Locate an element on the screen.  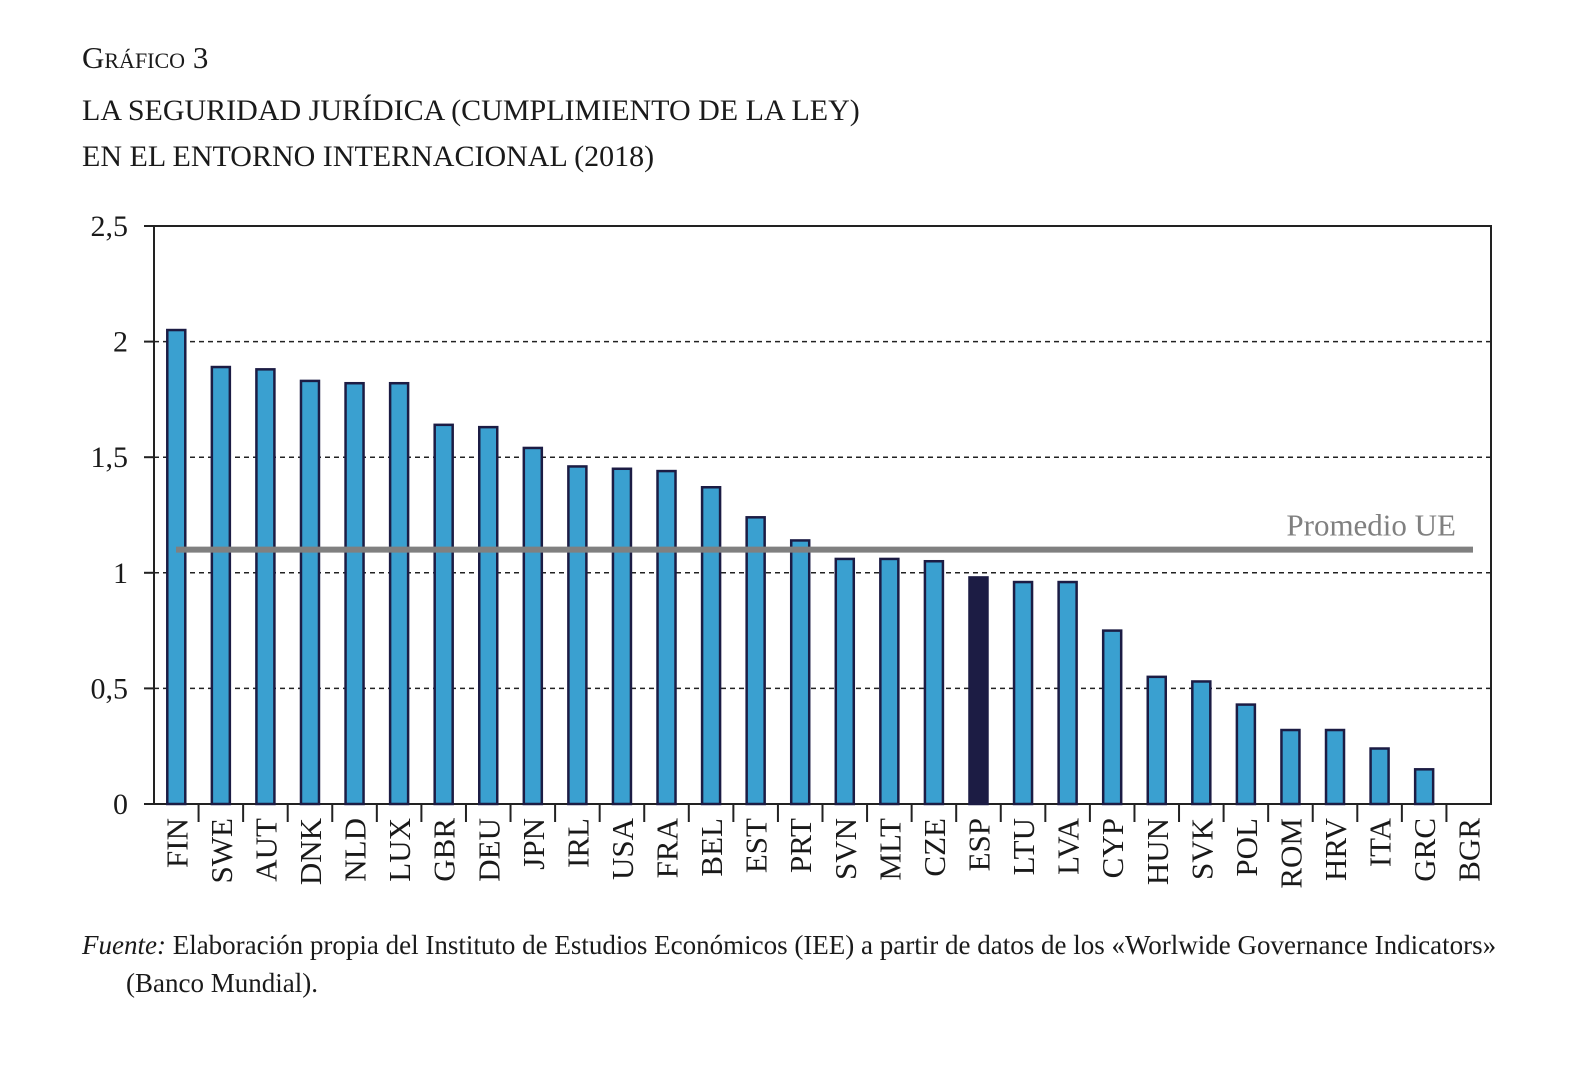
x-tick-label: BGR is located at coordinates (1469, 850).